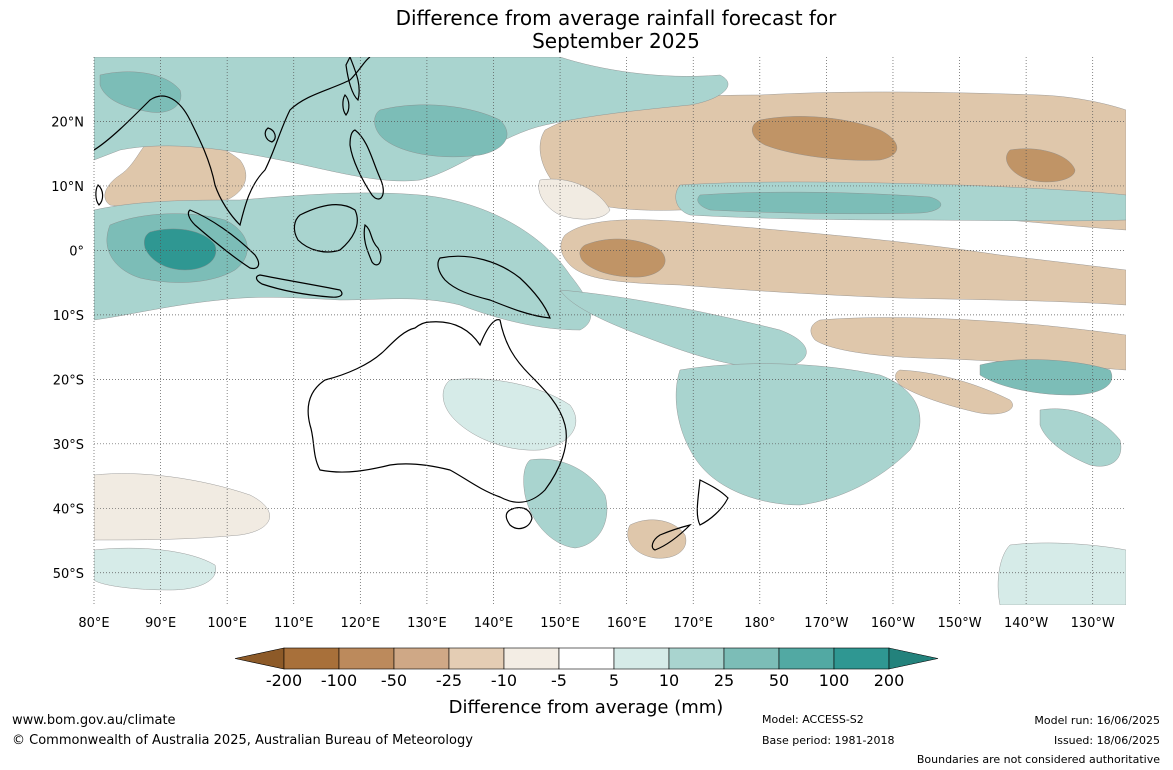 This screenshot has width=1173, height=770. Describe the element at coordinates (270, 135) in the screenshot. I see `hainan-outline` at that location.